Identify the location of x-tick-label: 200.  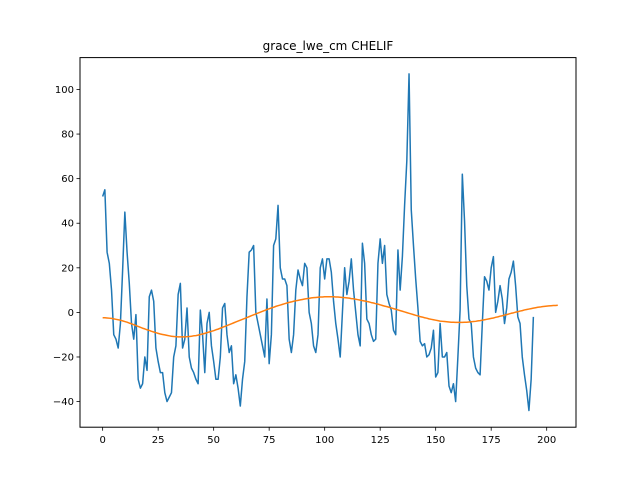
(546, 440).